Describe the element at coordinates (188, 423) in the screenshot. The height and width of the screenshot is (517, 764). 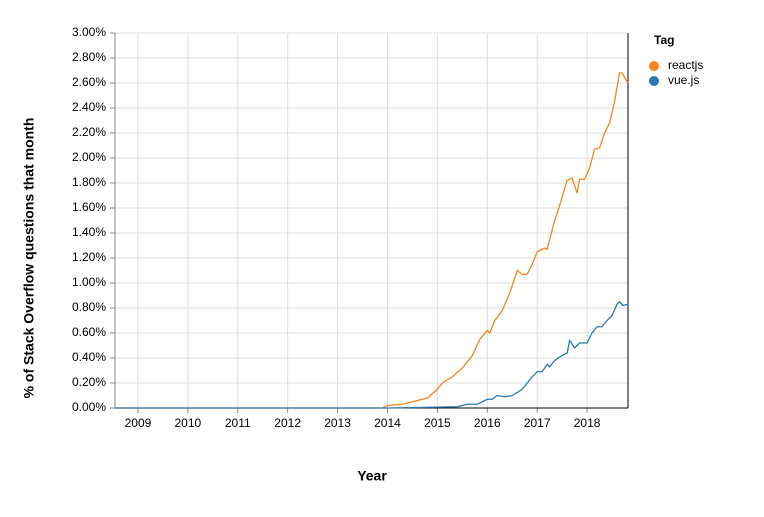
I see `x-tick-label: 2010` at that location.